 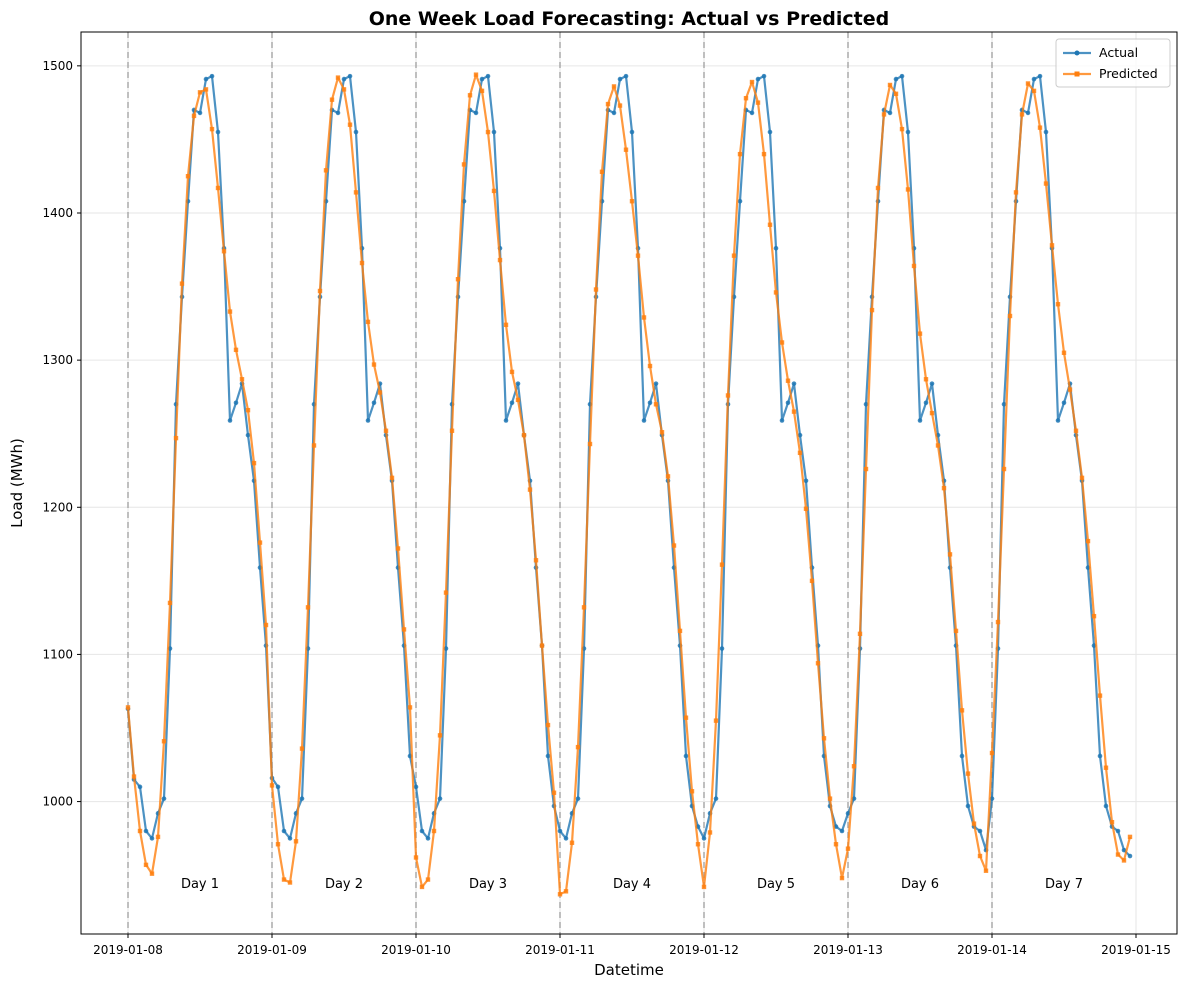 I want to click on y-axis-label: Load (MWh), so click(x=17, y=483).